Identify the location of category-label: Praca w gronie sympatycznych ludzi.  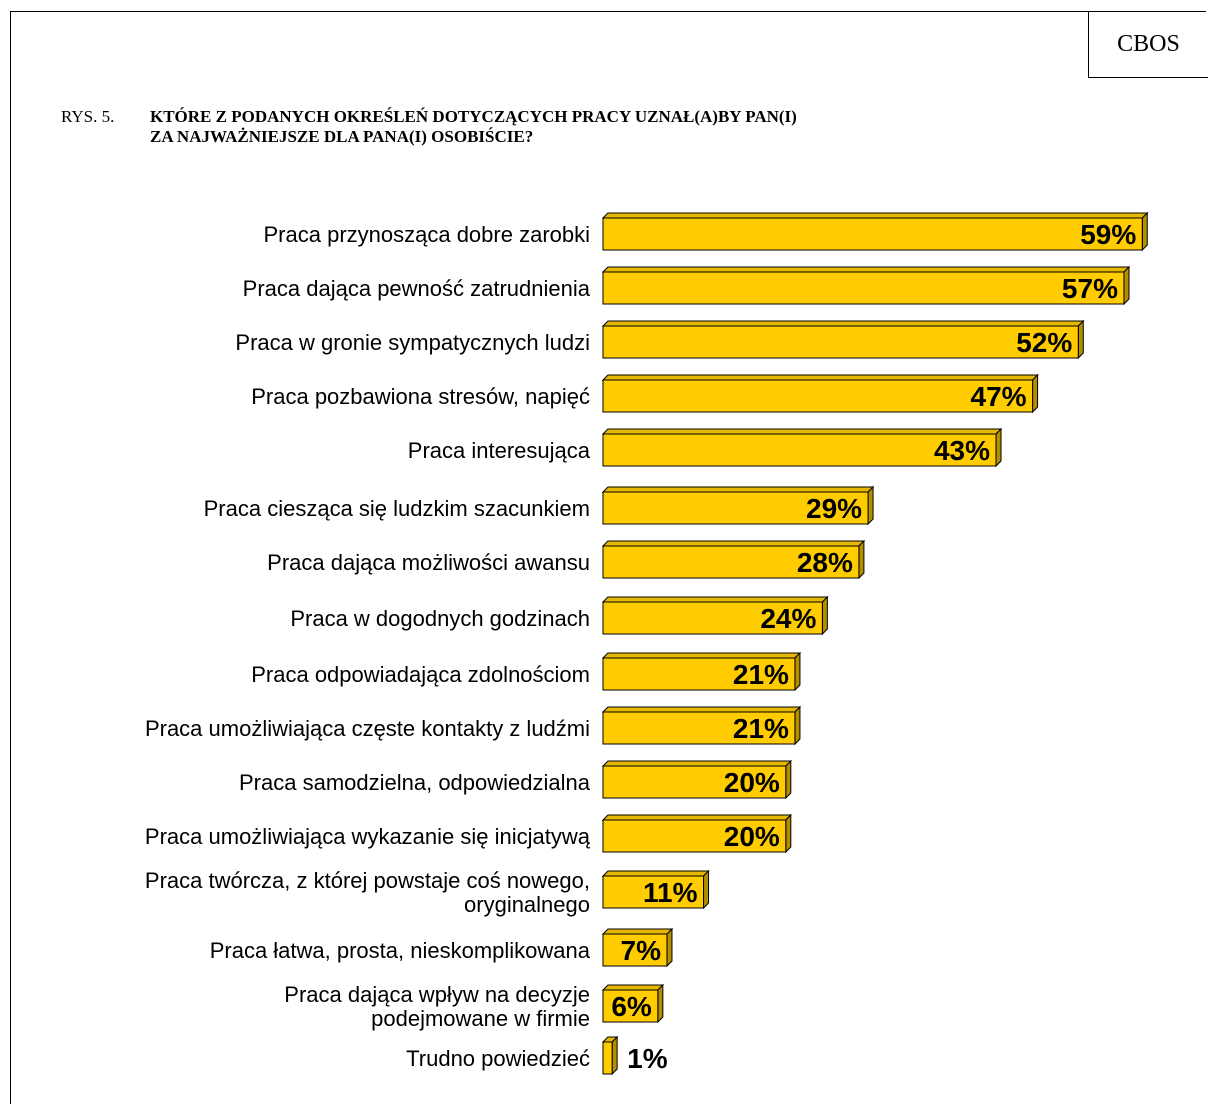
(412, 342).